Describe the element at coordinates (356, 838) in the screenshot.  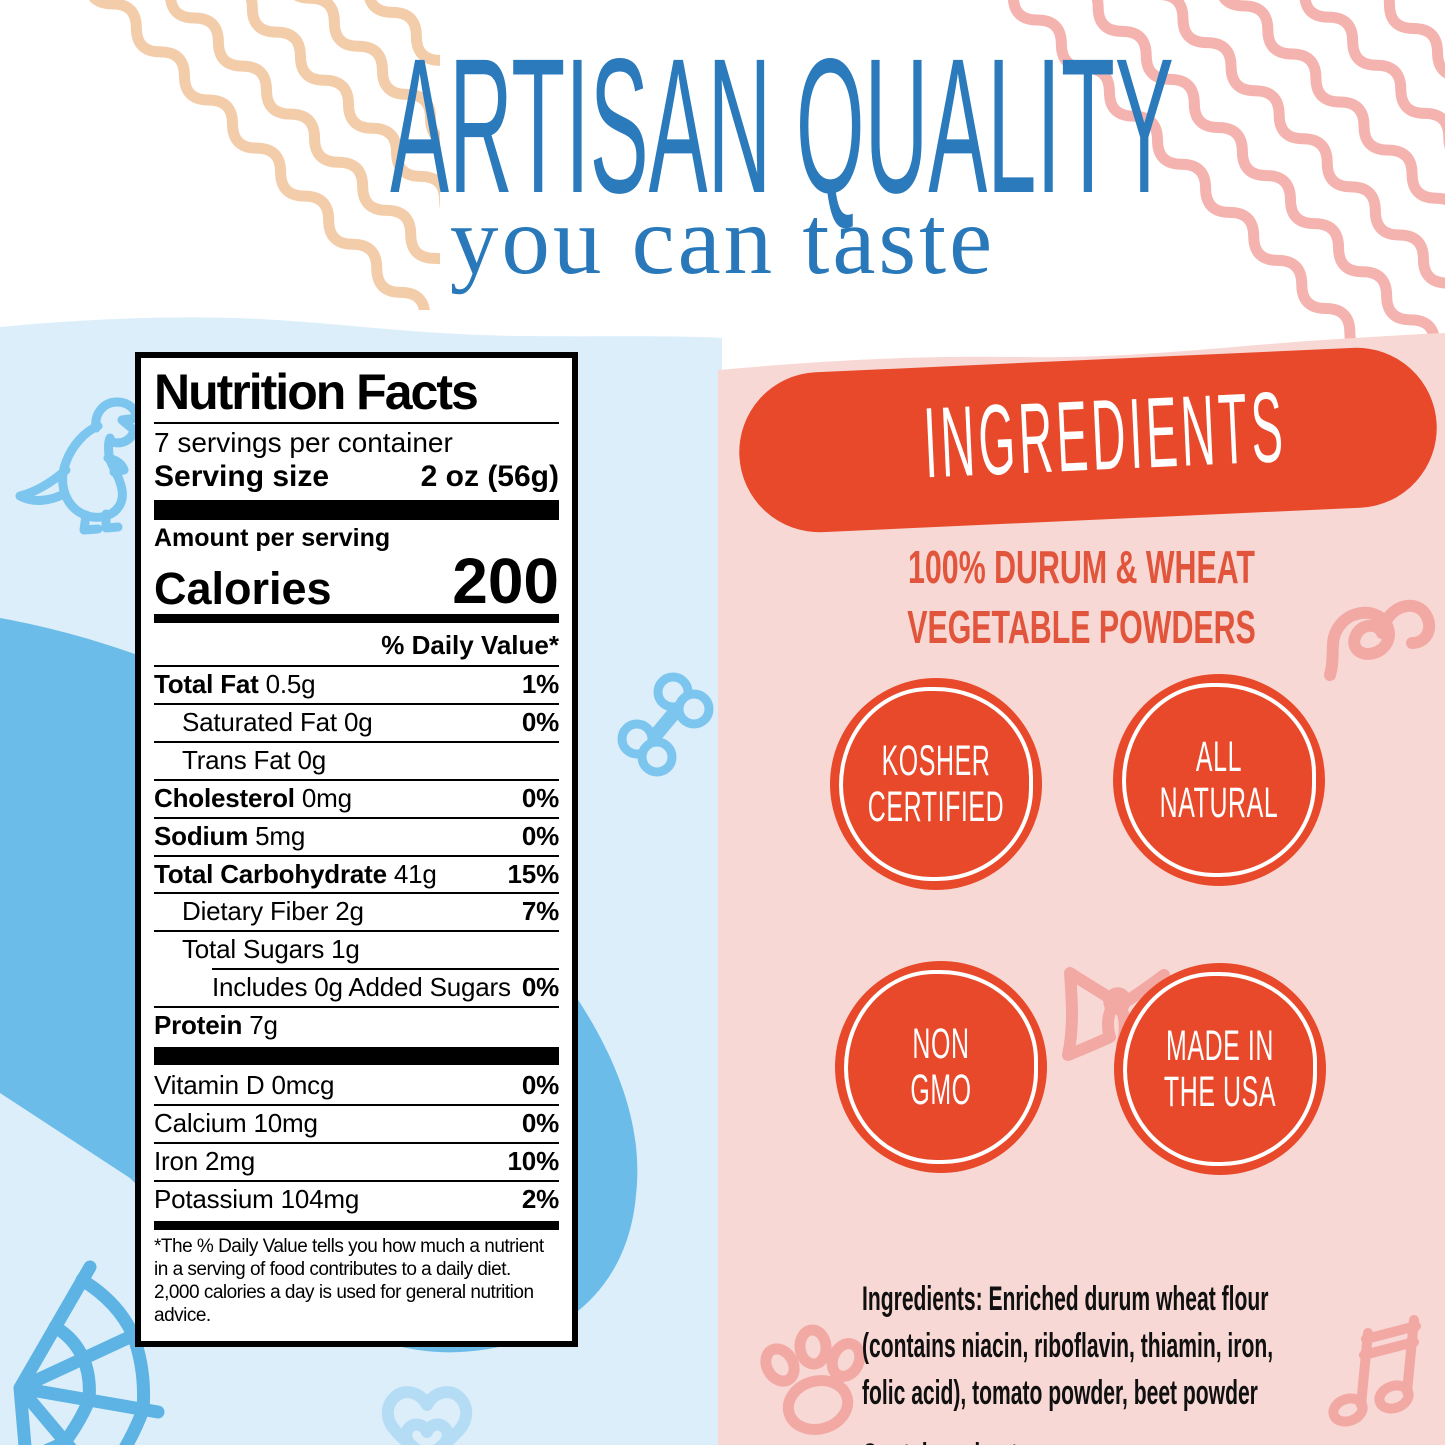
I see `row-sodium: Sodium 5mg 0%` at that location.